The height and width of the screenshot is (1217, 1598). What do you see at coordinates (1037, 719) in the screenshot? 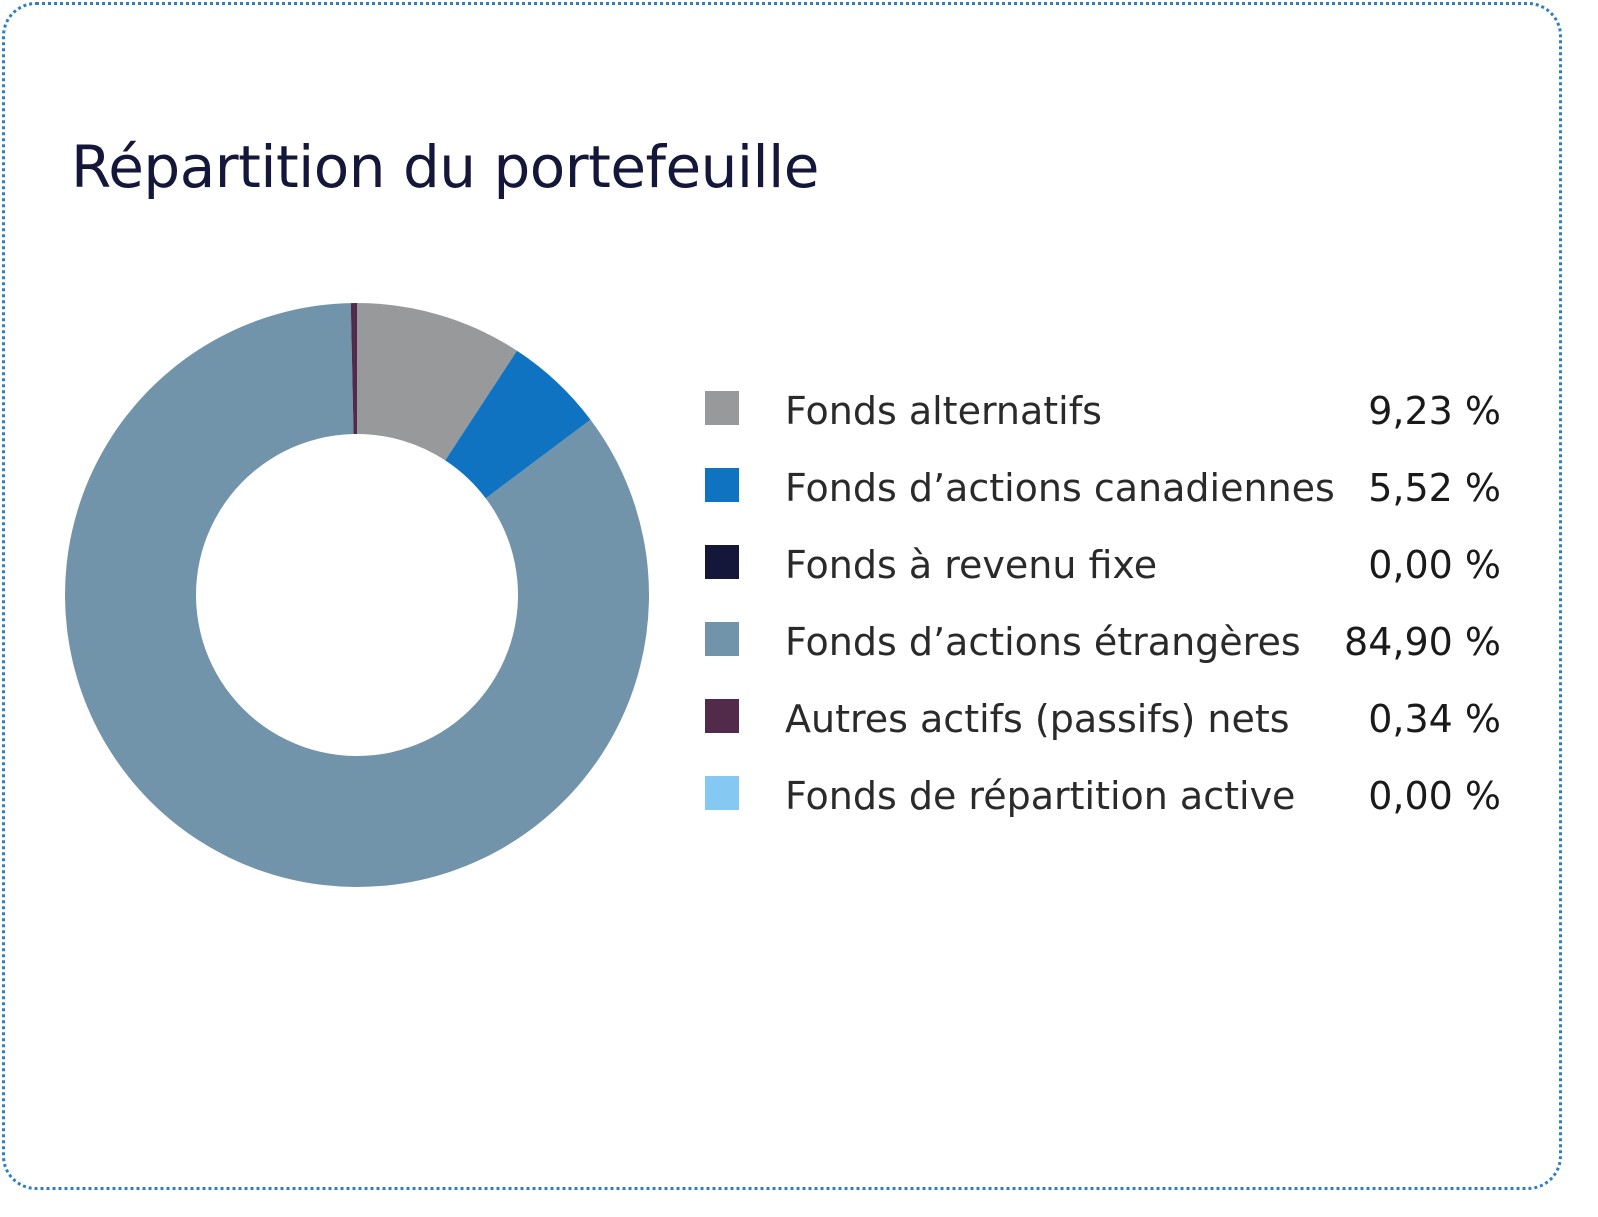
I see `legend-label: Autres actifs (passifs) nets` at bounding box center [1037, 719].